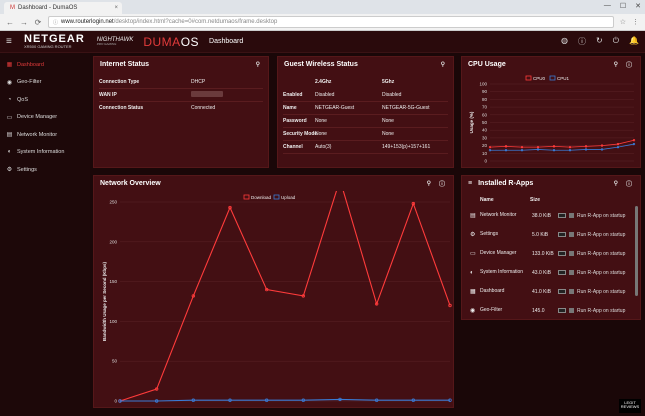 This screenshot has height=416, width=645. Describe the element at coordinates (473, 254) in the screenshot. I see `rapp-icon: ▭` at that location.